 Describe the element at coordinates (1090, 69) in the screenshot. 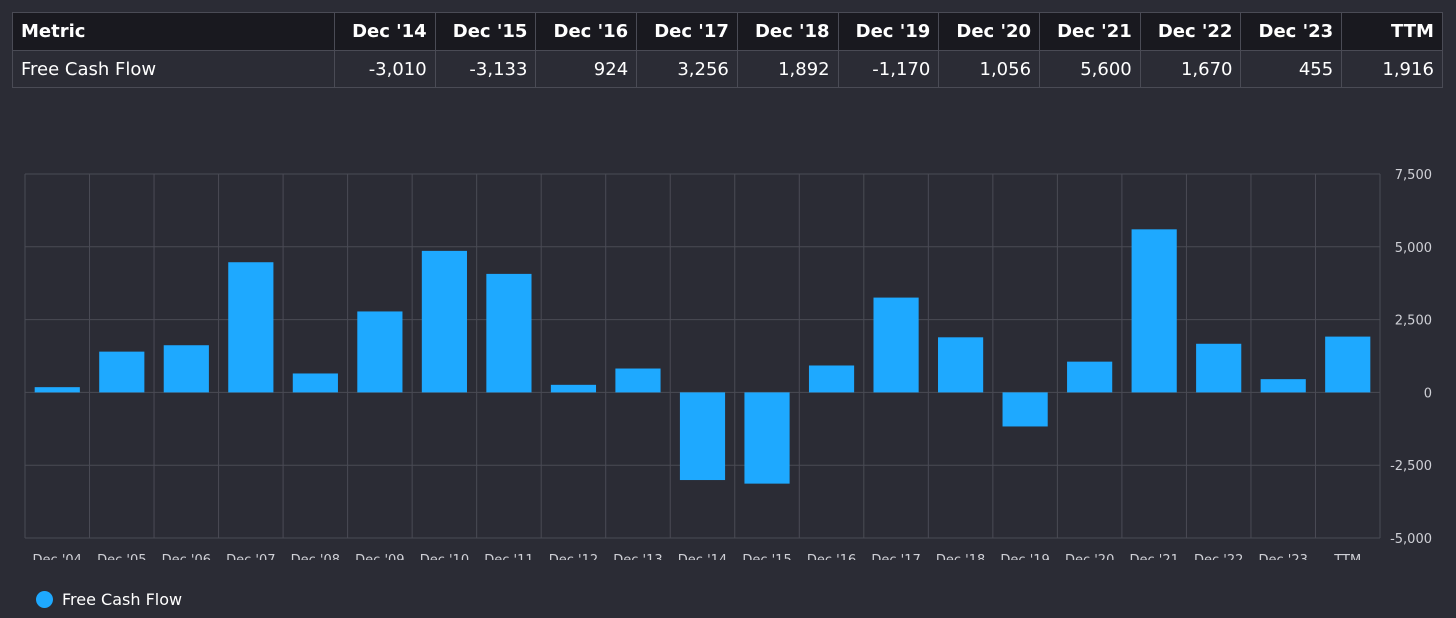

I see `table-cell: 5,600` at that location.